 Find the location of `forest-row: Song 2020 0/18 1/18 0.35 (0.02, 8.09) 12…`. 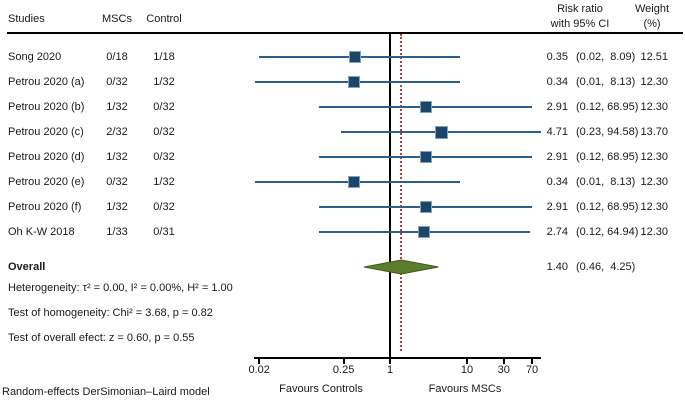

forest-row: Song 2020 0/18 1/18 0.35 (0.02, 8.09) 12… is located at coordinates (342, 57).